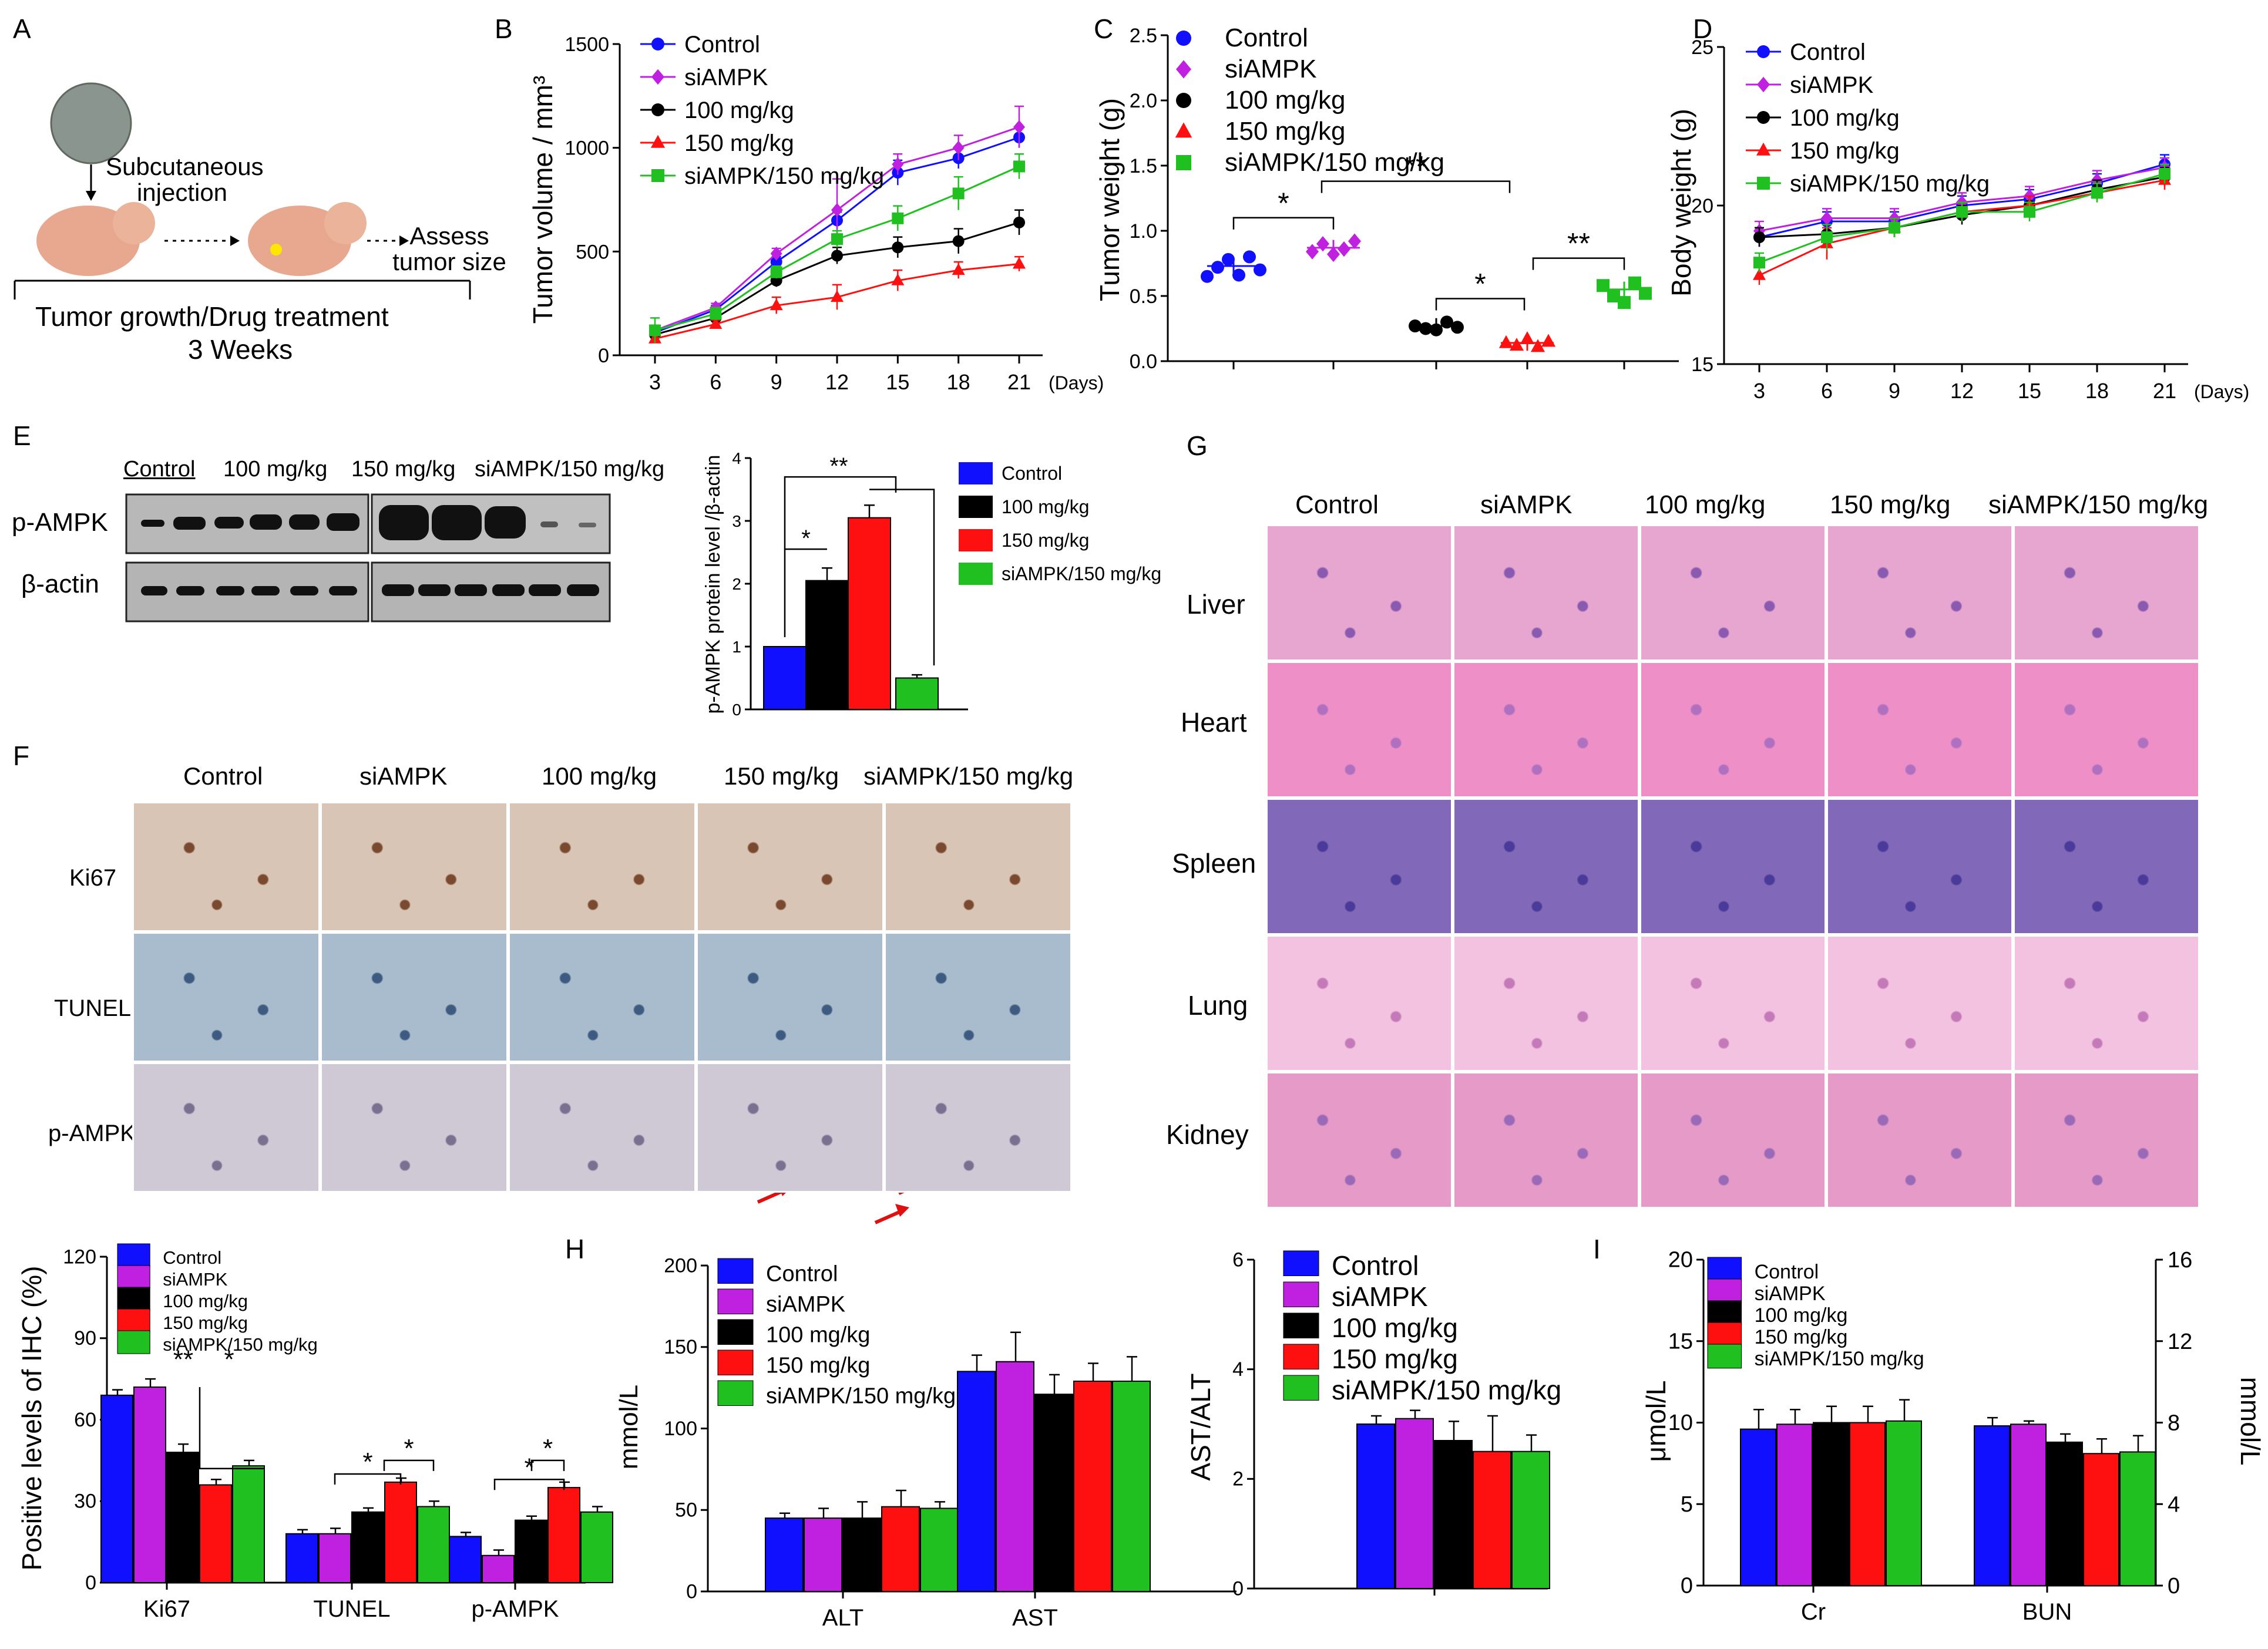 This screenshot has width=2268, height=1649. Describe the element at coordinates (60, 522) in the screenshot. I see `blot-row-label-pampk: p-AMPK` at that location.